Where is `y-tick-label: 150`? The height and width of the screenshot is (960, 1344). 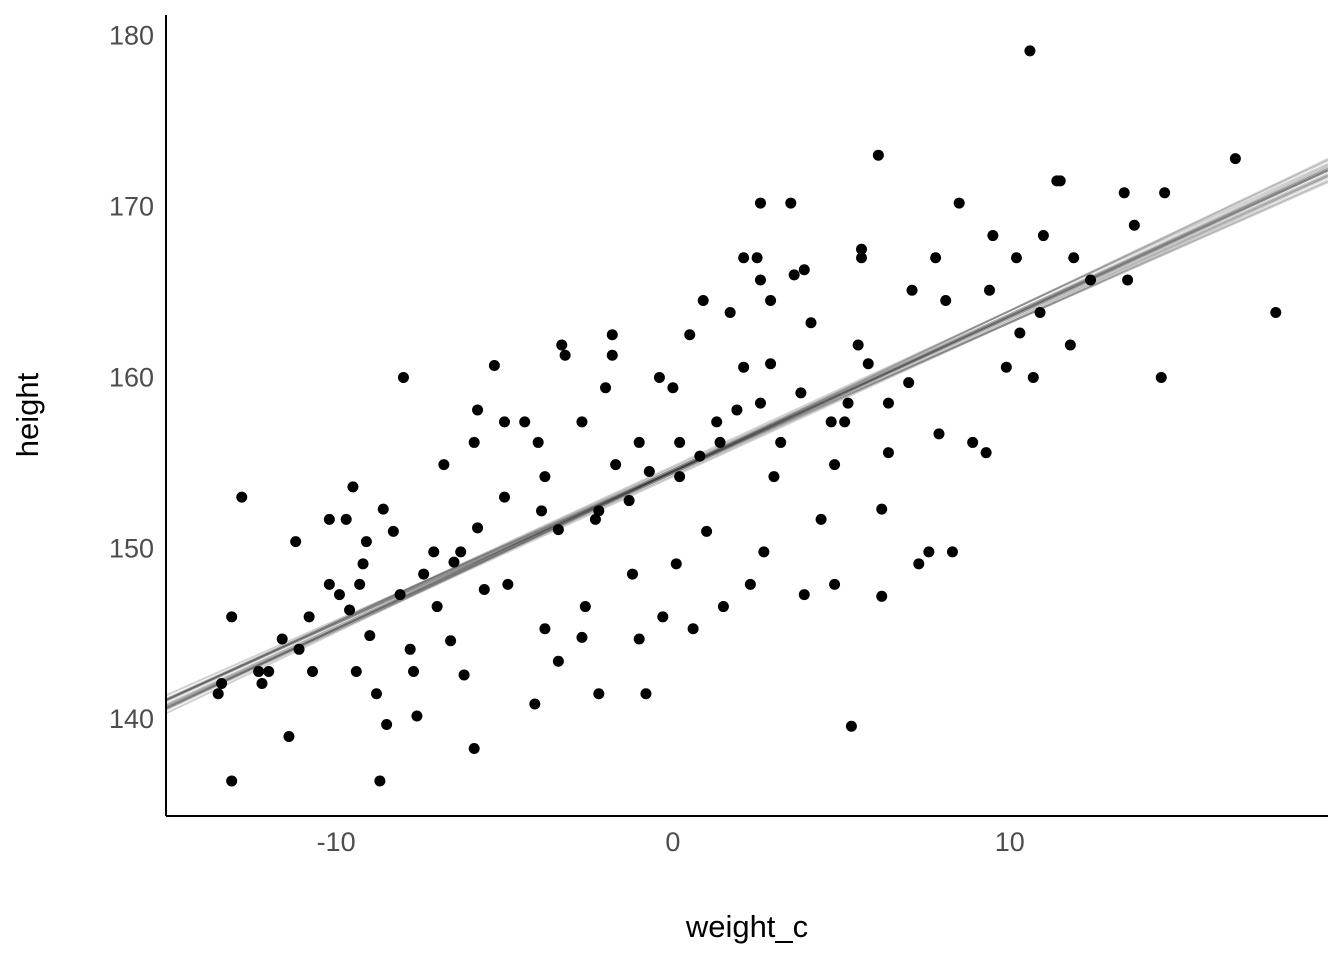
y-tick-label: 150 is located at coordinates (131, 548).